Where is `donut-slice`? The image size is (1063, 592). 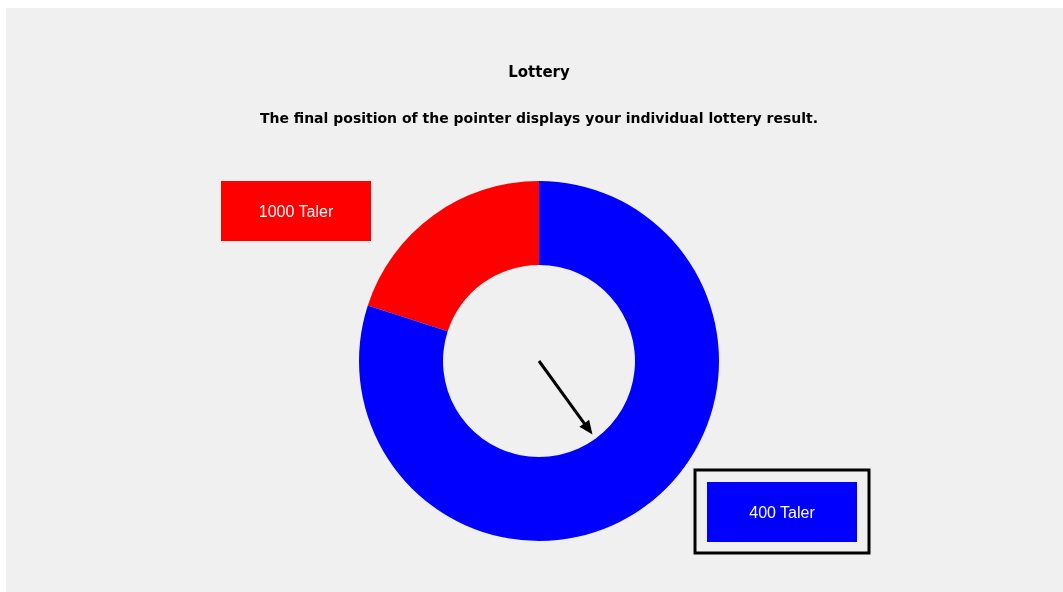 donut-slice is located at coordinates (453, 256).